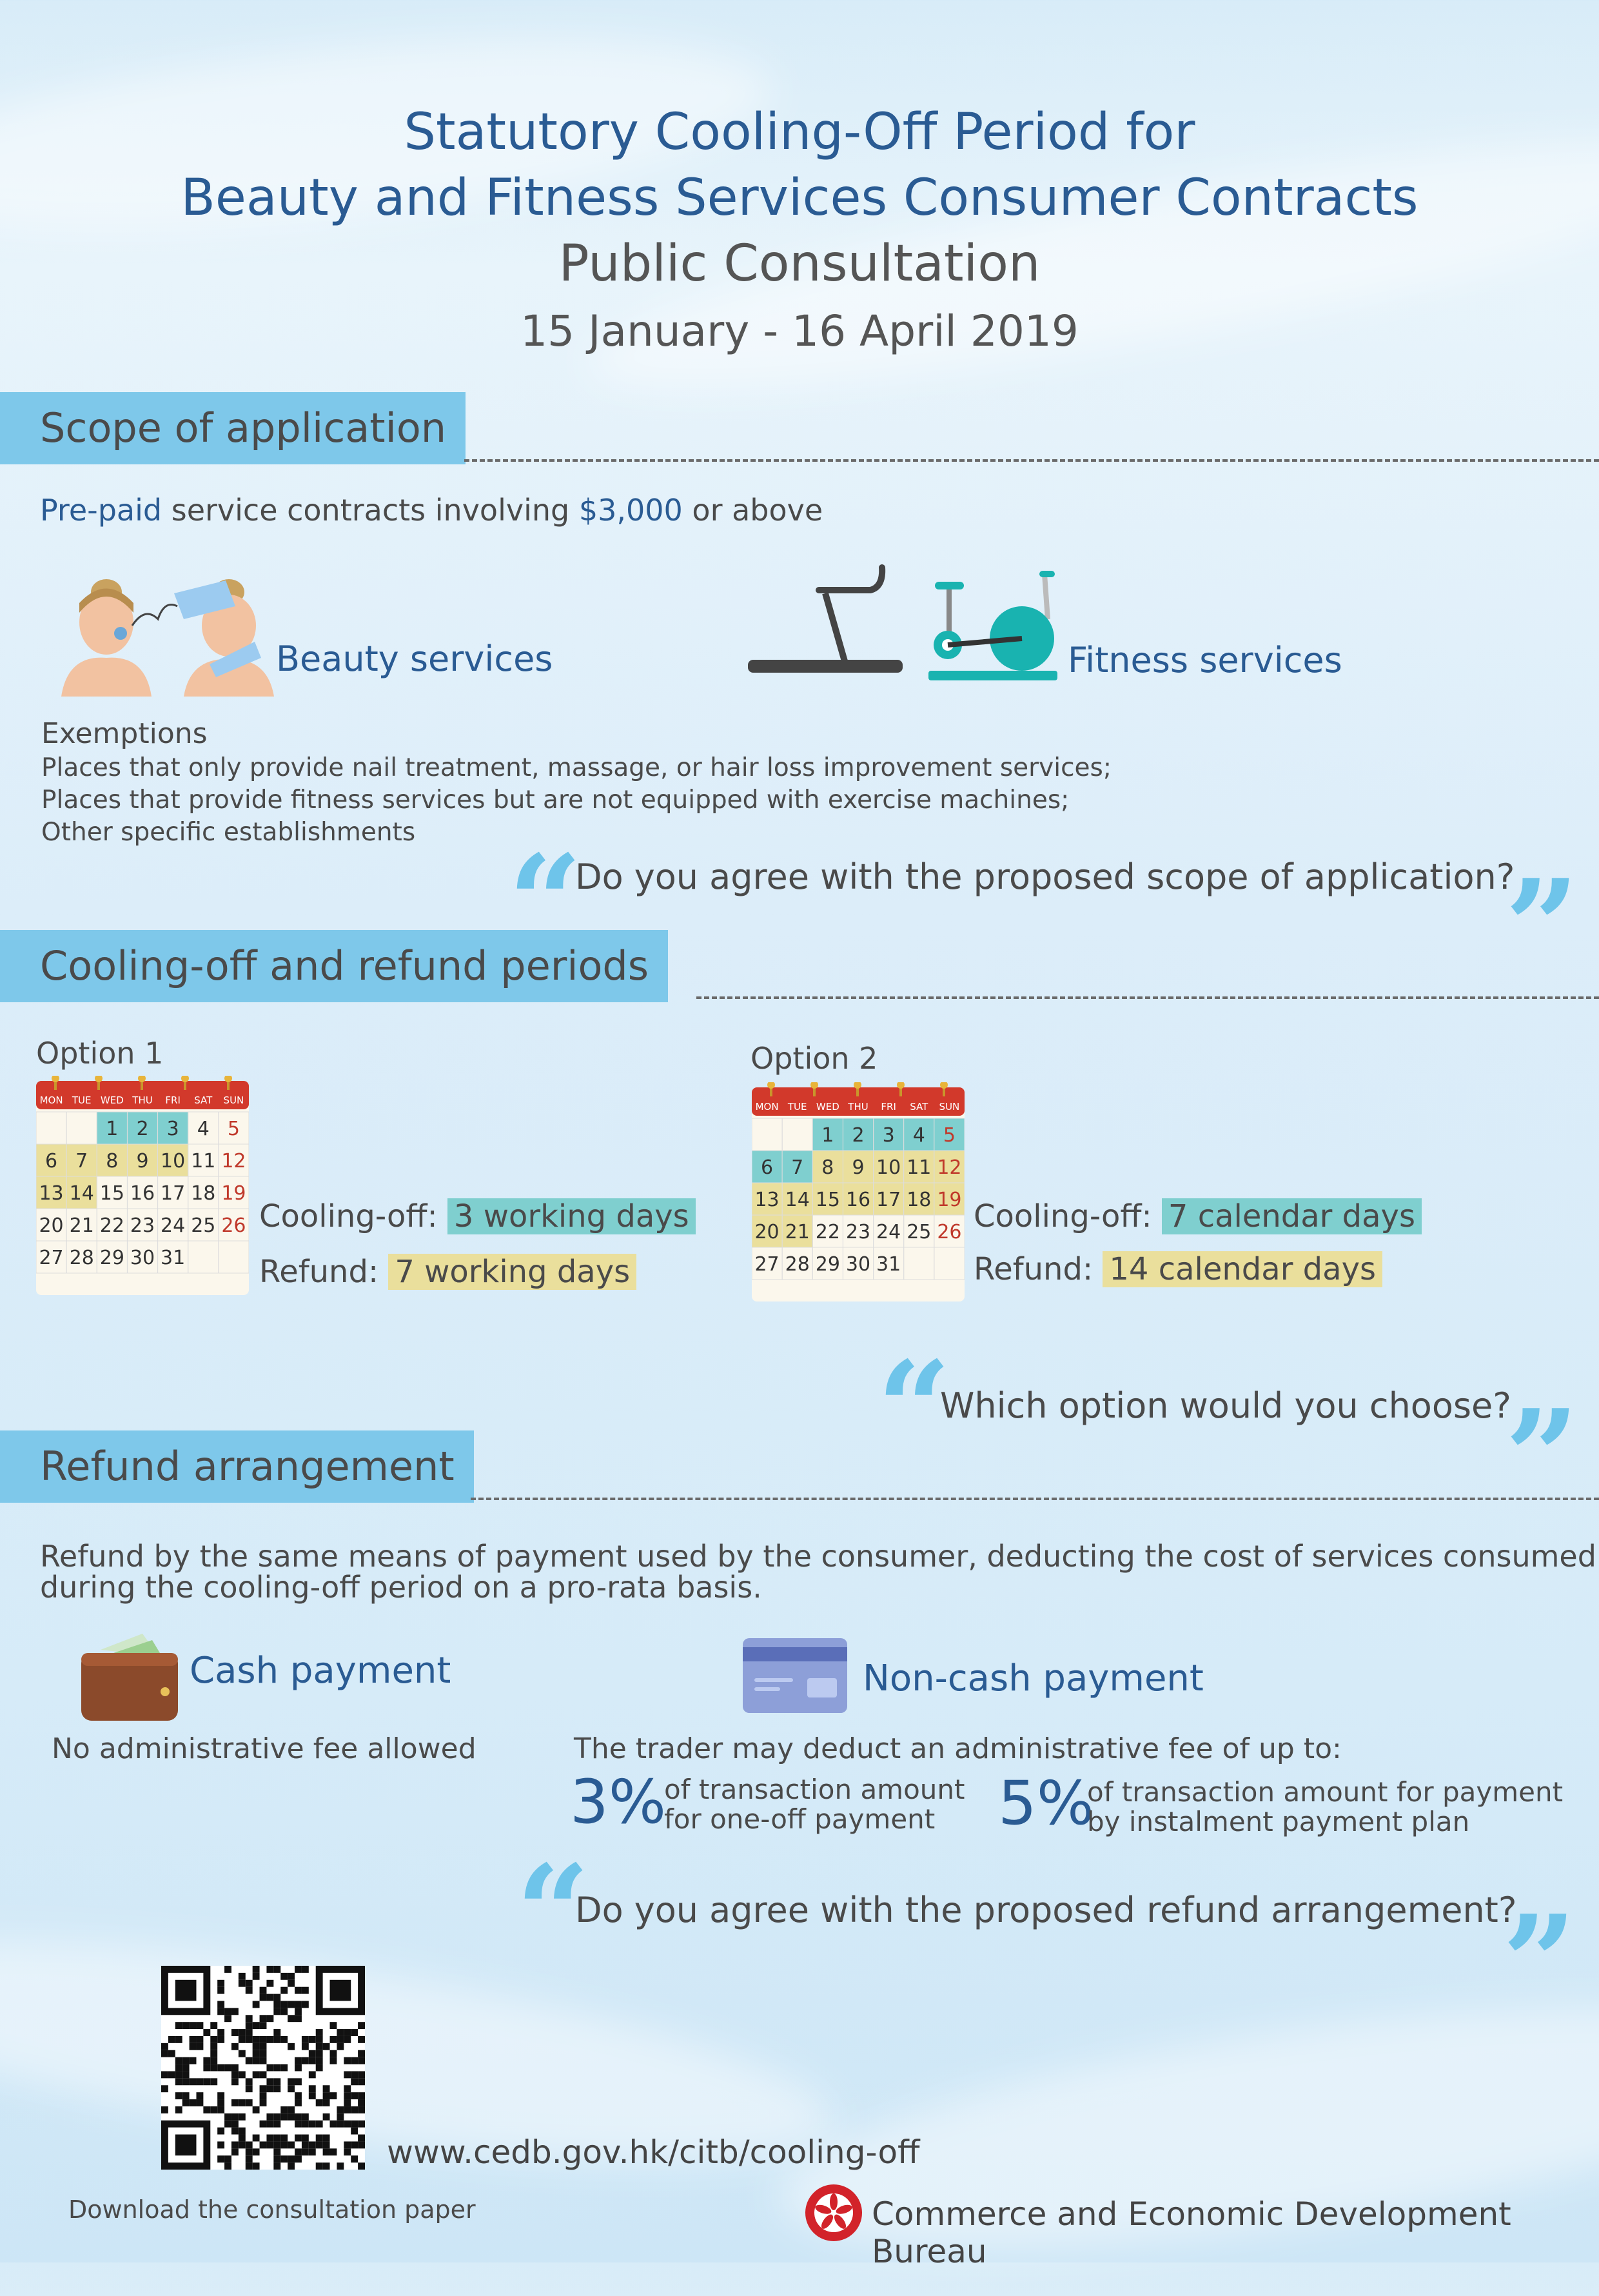  Describe the element at coordinates (1198, 1216) in the screenshot. I see `option2-cooling-off: Cooling-off: 7 calendar days` at that location.